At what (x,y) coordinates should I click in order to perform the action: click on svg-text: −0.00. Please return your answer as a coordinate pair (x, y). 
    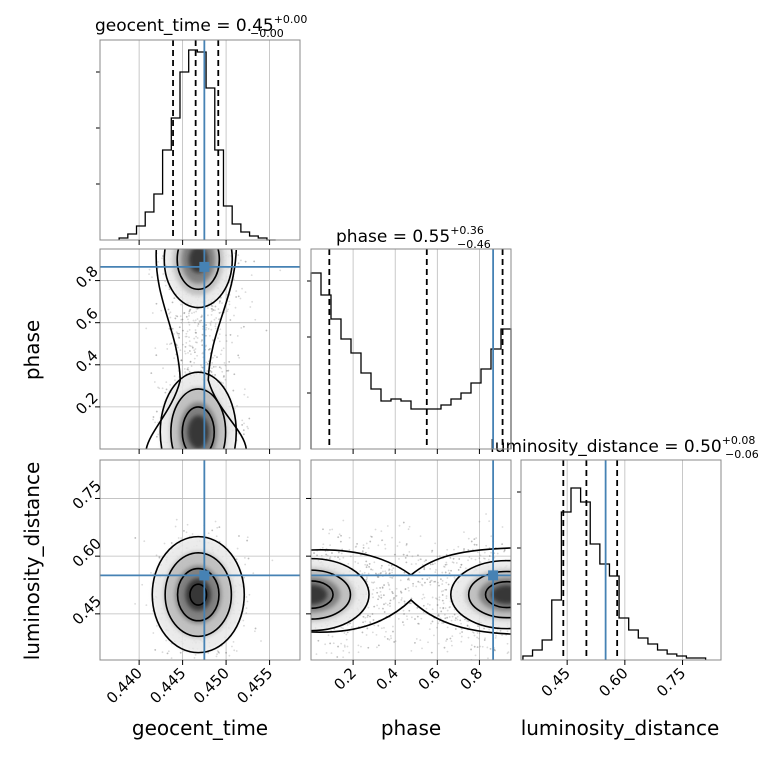
    Looking at the image, I should click on (267, 33).